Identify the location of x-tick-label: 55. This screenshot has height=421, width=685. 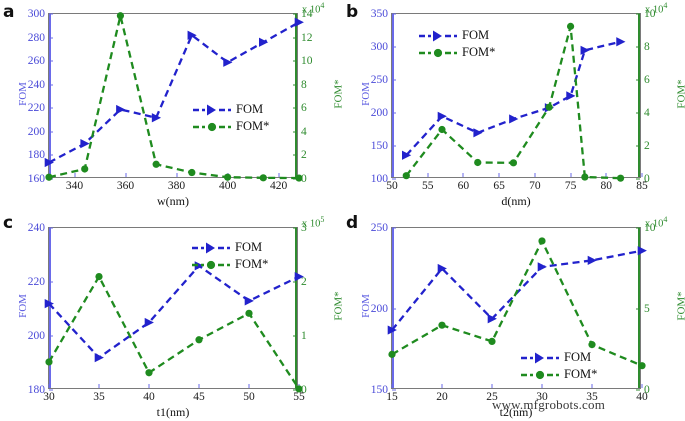
(427, 186).